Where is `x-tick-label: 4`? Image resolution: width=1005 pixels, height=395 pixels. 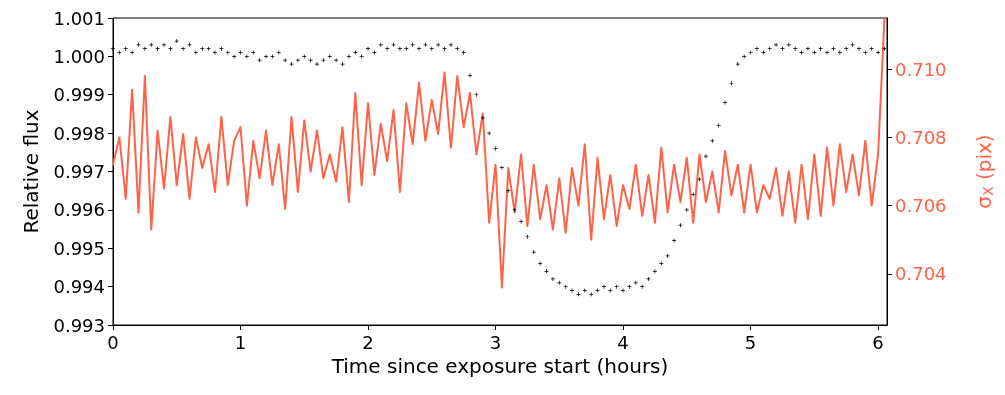
x-tick-label: 4 is located at coordinates (623, 342).